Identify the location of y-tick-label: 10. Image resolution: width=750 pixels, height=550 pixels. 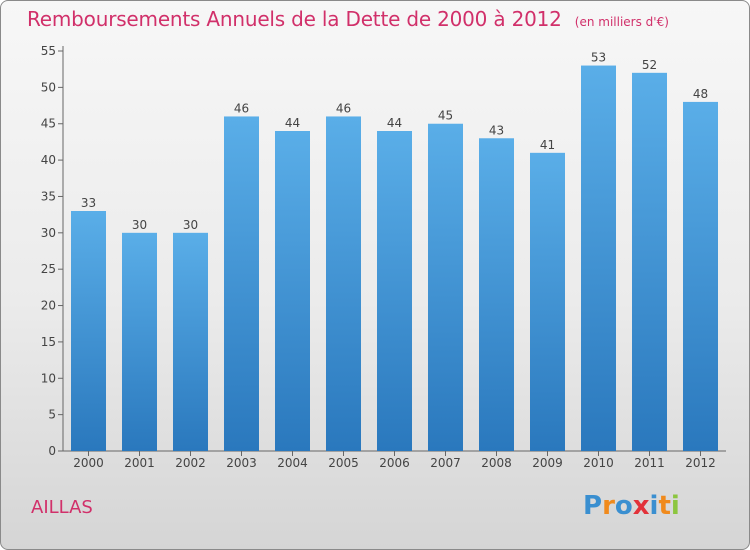
(48, 378).